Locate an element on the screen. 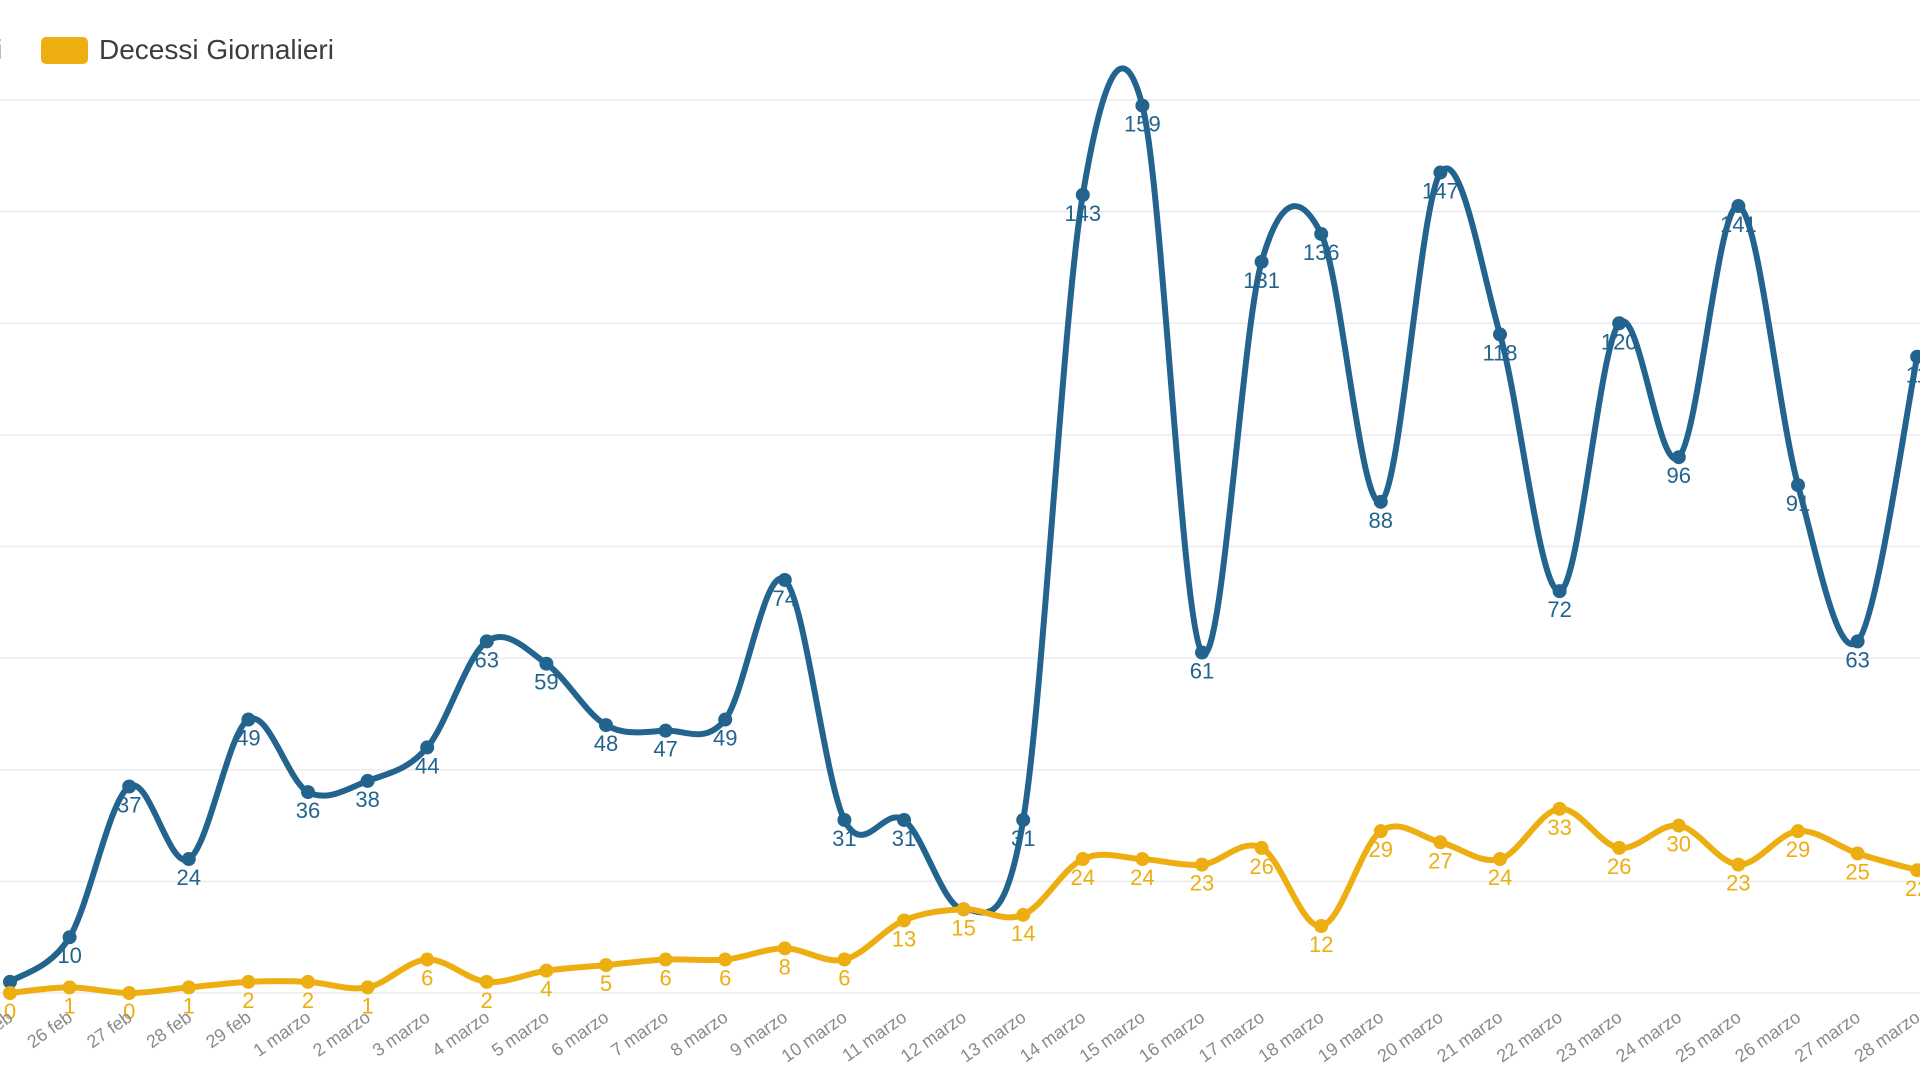 Image resolution: width=1920 pixels, height=1080 pixels. data-label: 0 is located at coordinates (10, 1011).